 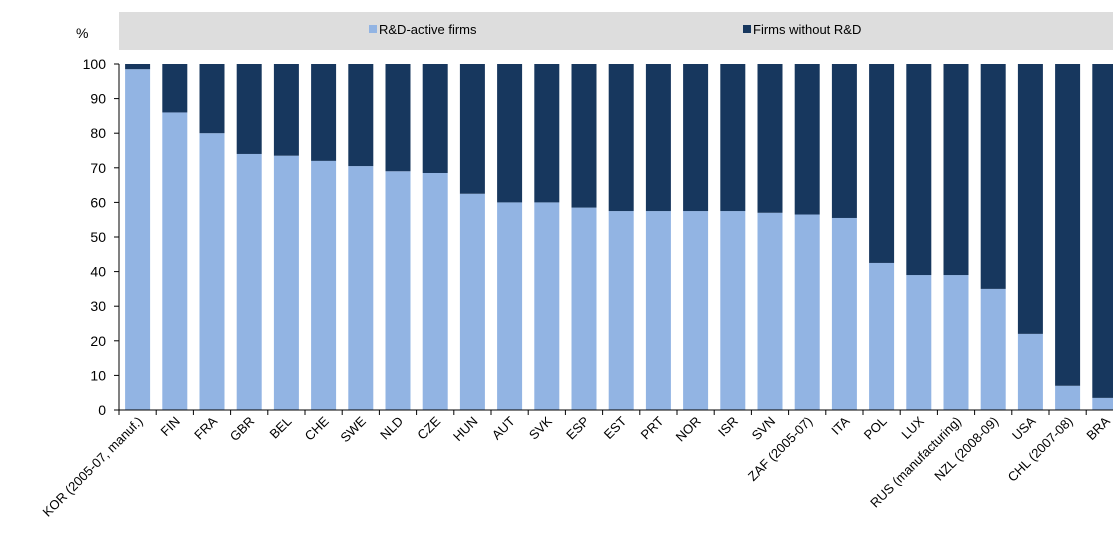 I want to click on legend-background, so click(x=616, y=31).